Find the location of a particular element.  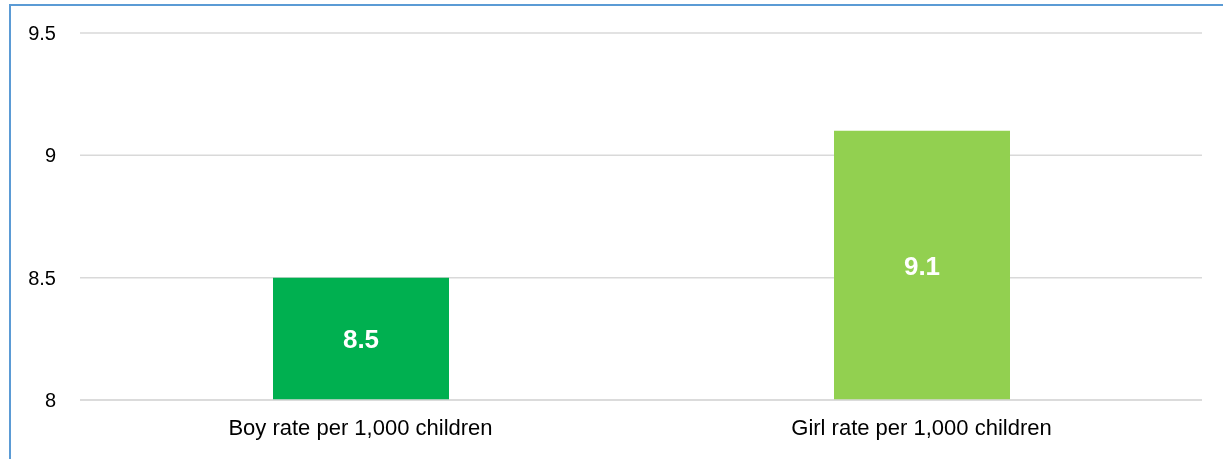

data-label: 8.5 is located at coordinates (361, 339).